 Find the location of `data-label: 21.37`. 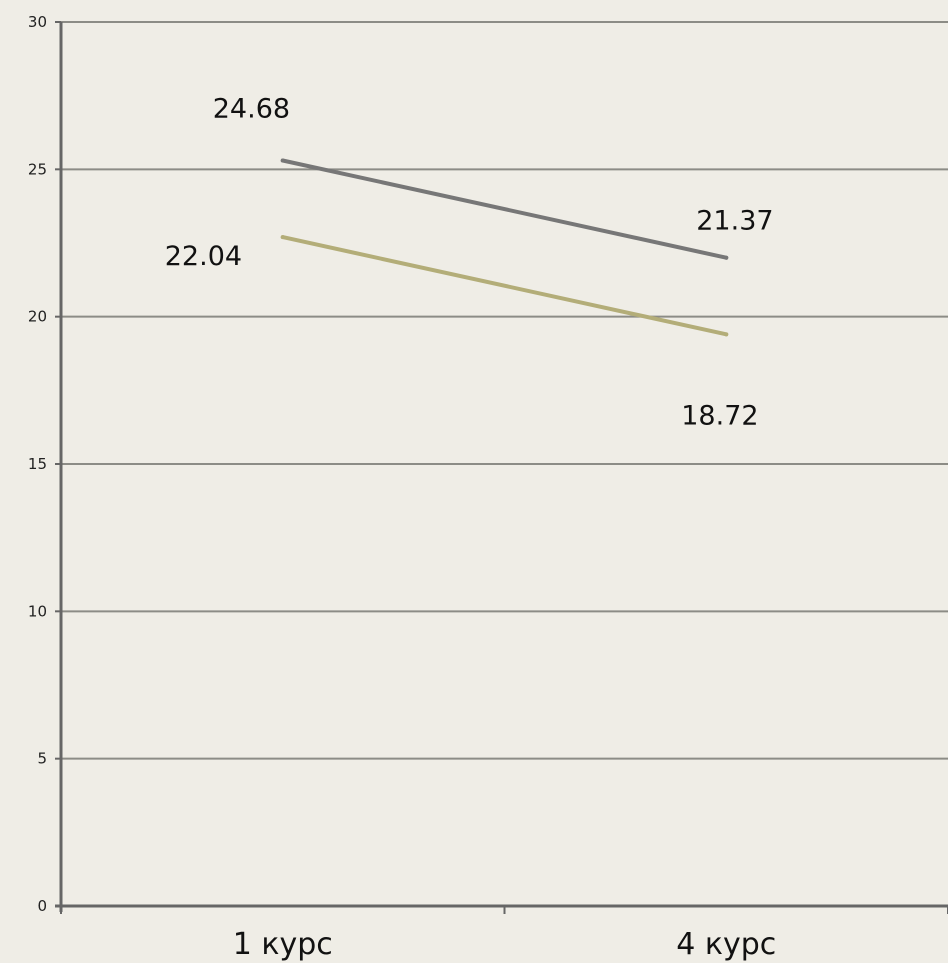

data-label: 21.37 is located at coordinates (734, 221).